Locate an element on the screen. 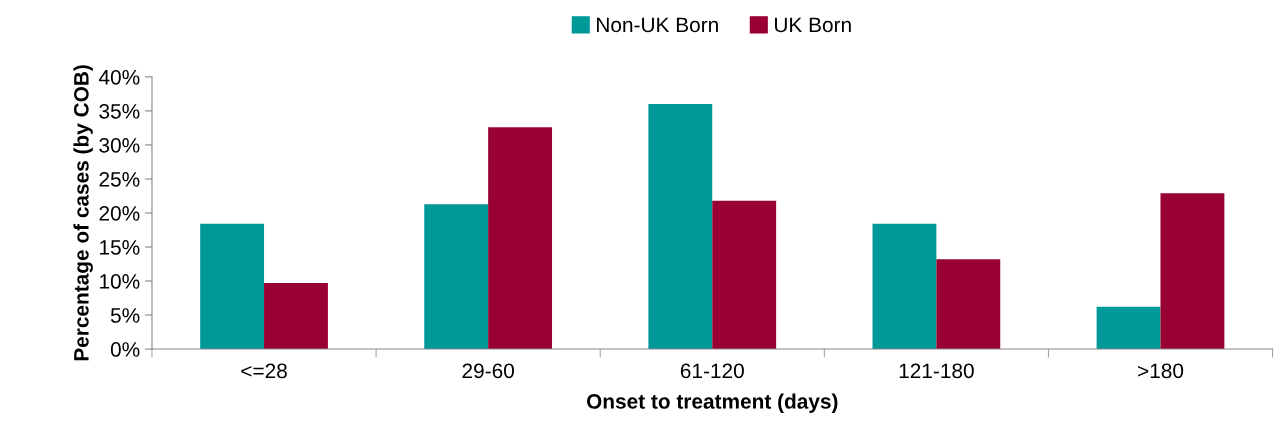 This screenshot has height=432, width=1288. x-tick-label: <=28 is located at coordinates (264, 371).